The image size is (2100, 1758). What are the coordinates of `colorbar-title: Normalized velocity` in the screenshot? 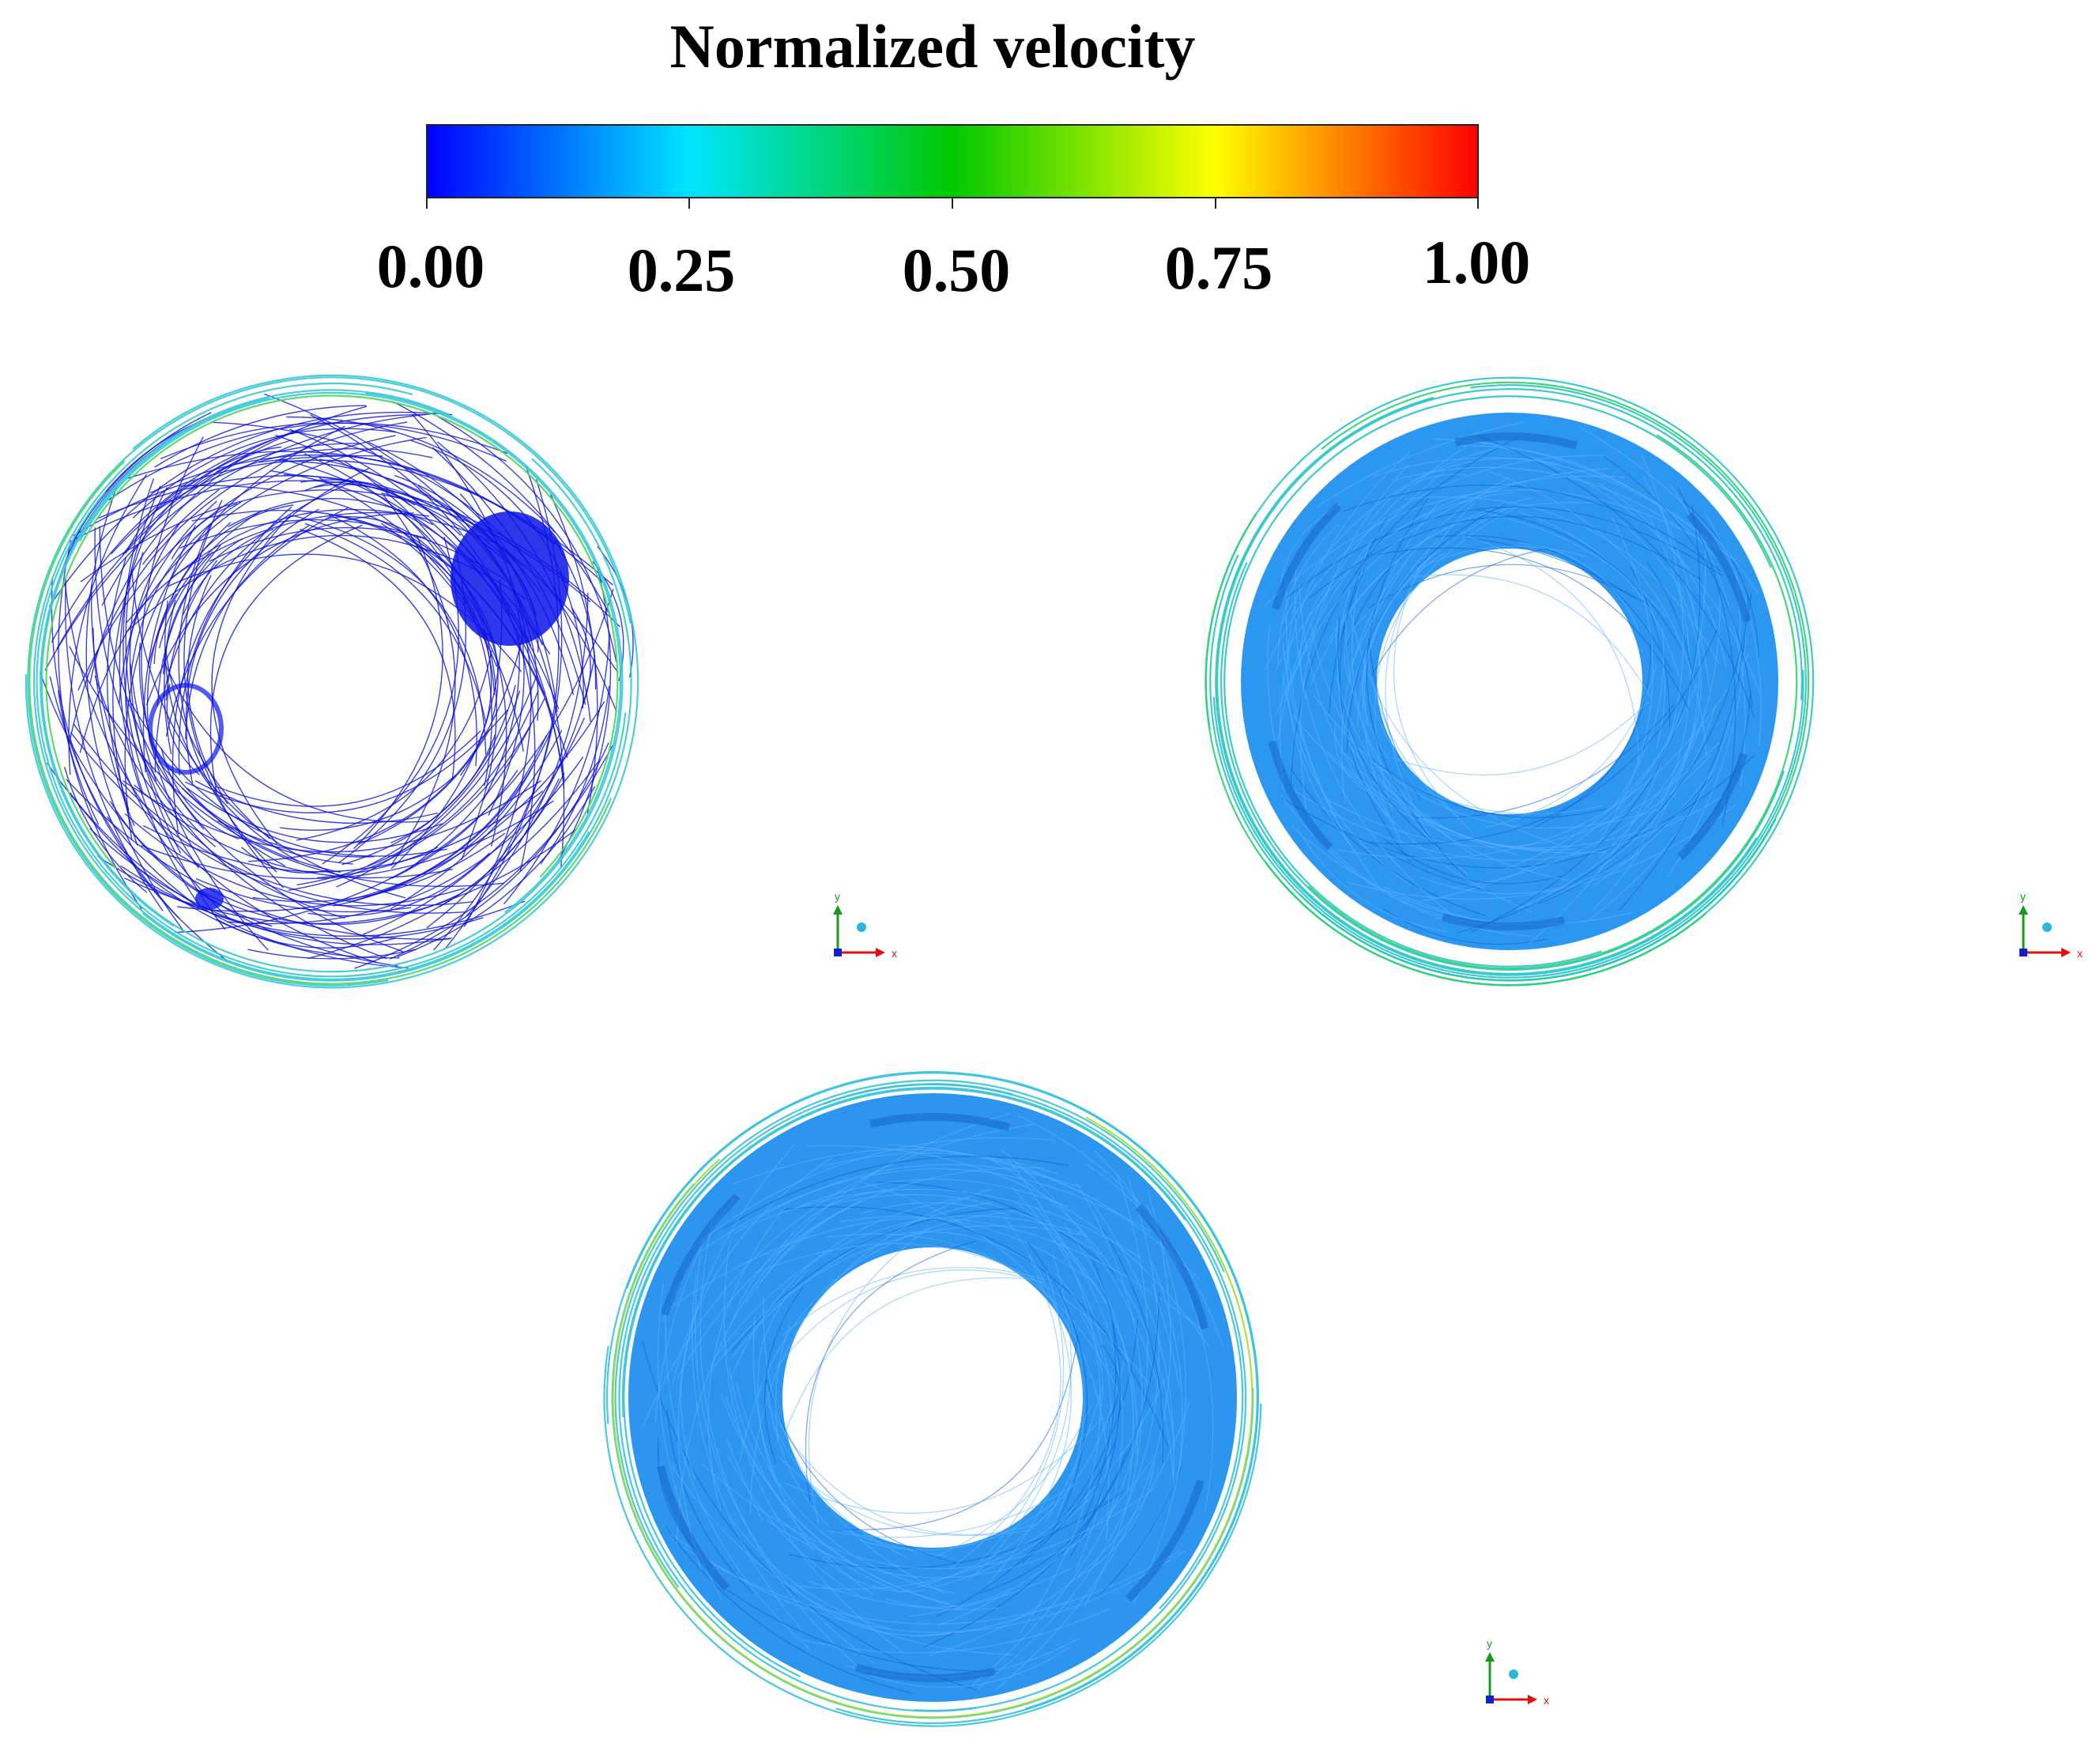 It's located at (933, 46).